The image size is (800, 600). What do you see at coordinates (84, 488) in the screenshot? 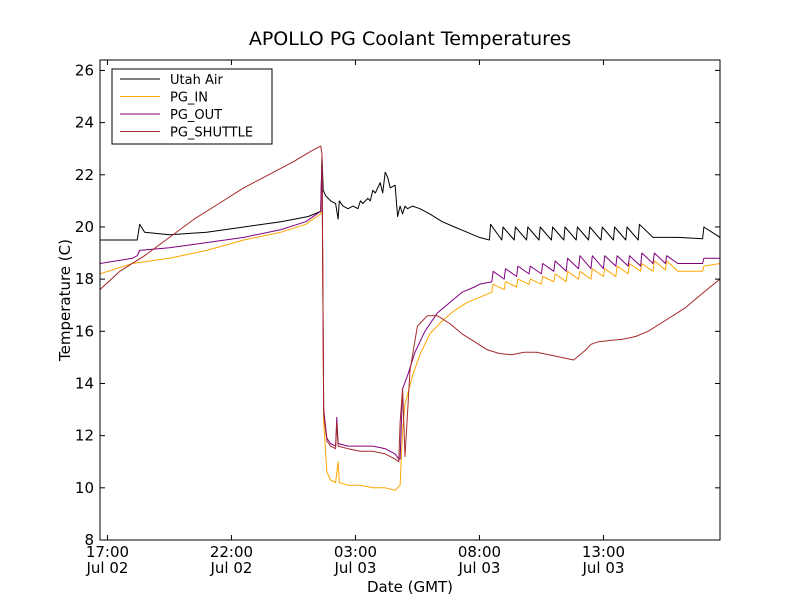
I see `y-tick-label: 10` at bounding box center [84, 488].